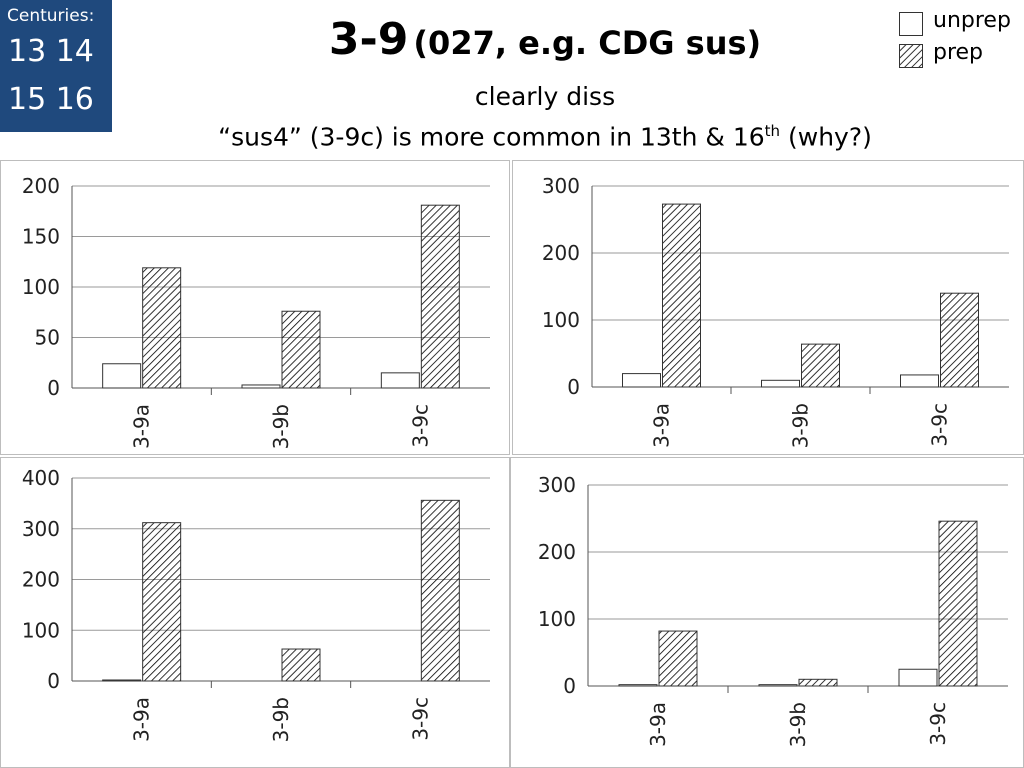 This screenshot has height=768, width=1024. I want to click on legend-swatch-hatched, so click(911, 56).